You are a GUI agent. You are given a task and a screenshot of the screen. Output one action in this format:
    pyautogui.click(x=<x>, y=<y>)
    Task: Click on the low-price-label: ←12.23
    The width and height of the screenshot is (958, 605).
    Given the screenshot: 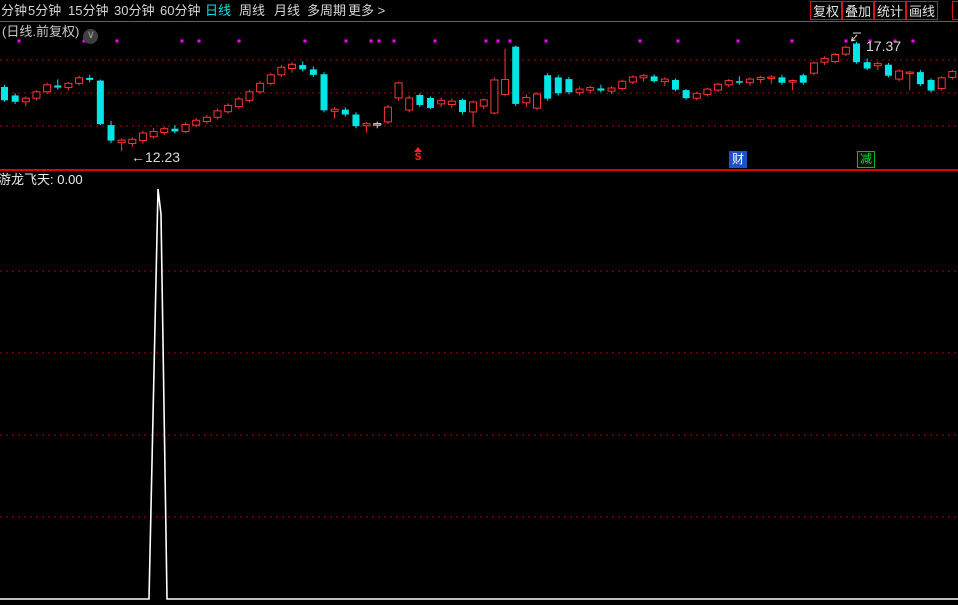 What is the action you would take?
    pyautogui.click(x=155, y=157)
    